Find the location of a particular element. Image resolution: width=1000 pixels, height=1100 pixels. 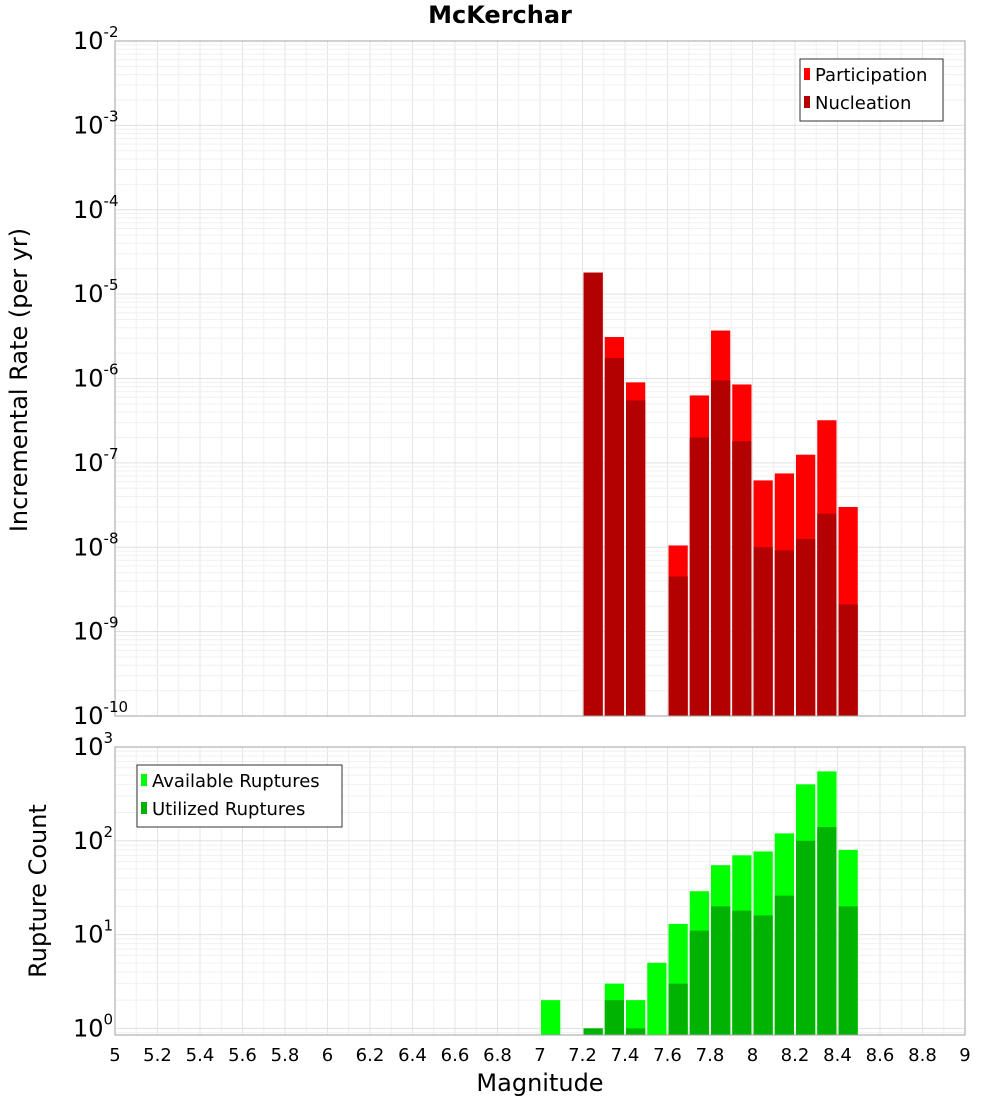

x-tick-label: 7.2 is located at coordinates (582, 1055).